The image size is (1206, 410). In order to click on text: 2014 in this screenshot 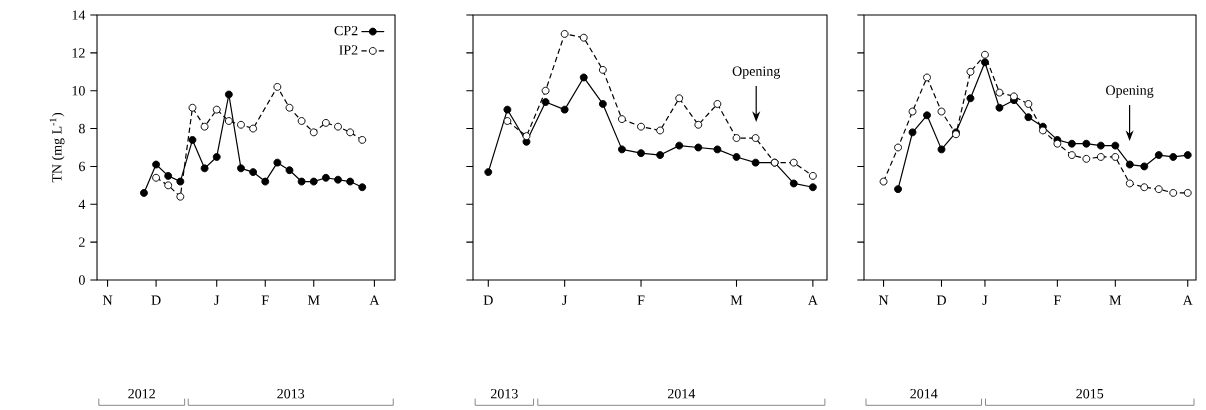, I will do `click(681, 393)`.